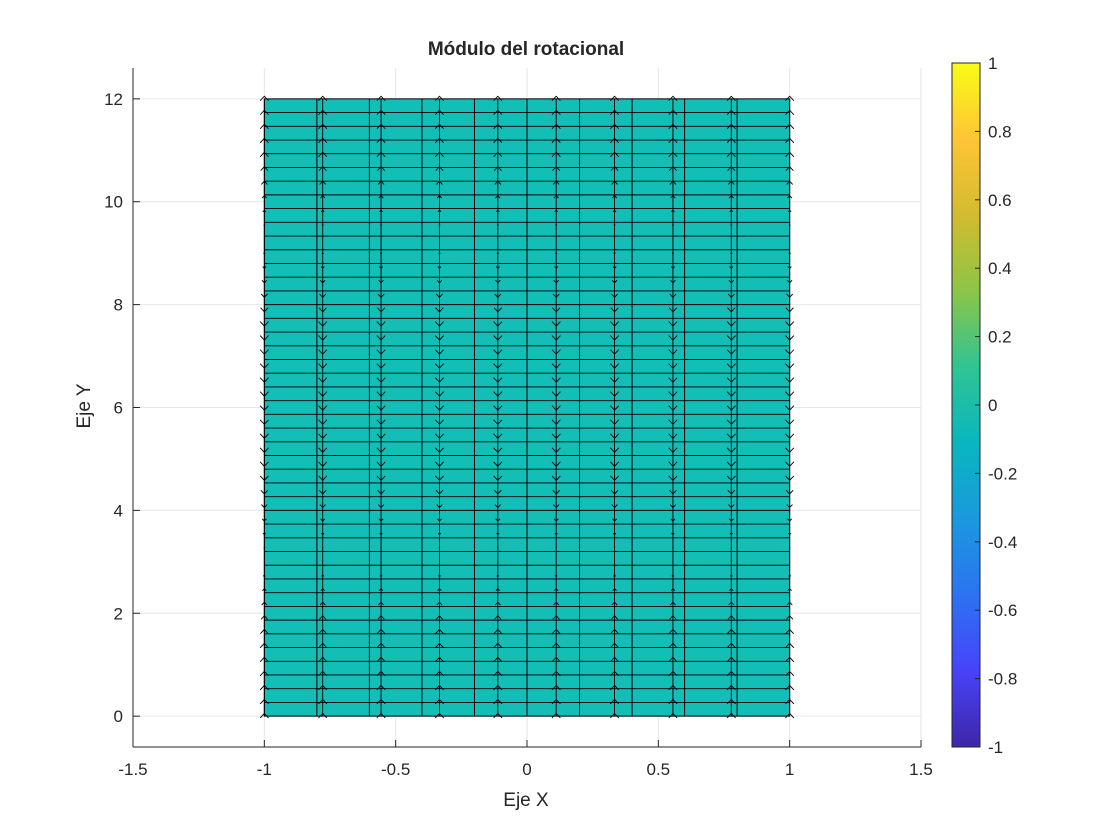 This screenshot has height=840, width=1120. I want to click on colorbar-tick-label: 0.8, so click(1000, 131).